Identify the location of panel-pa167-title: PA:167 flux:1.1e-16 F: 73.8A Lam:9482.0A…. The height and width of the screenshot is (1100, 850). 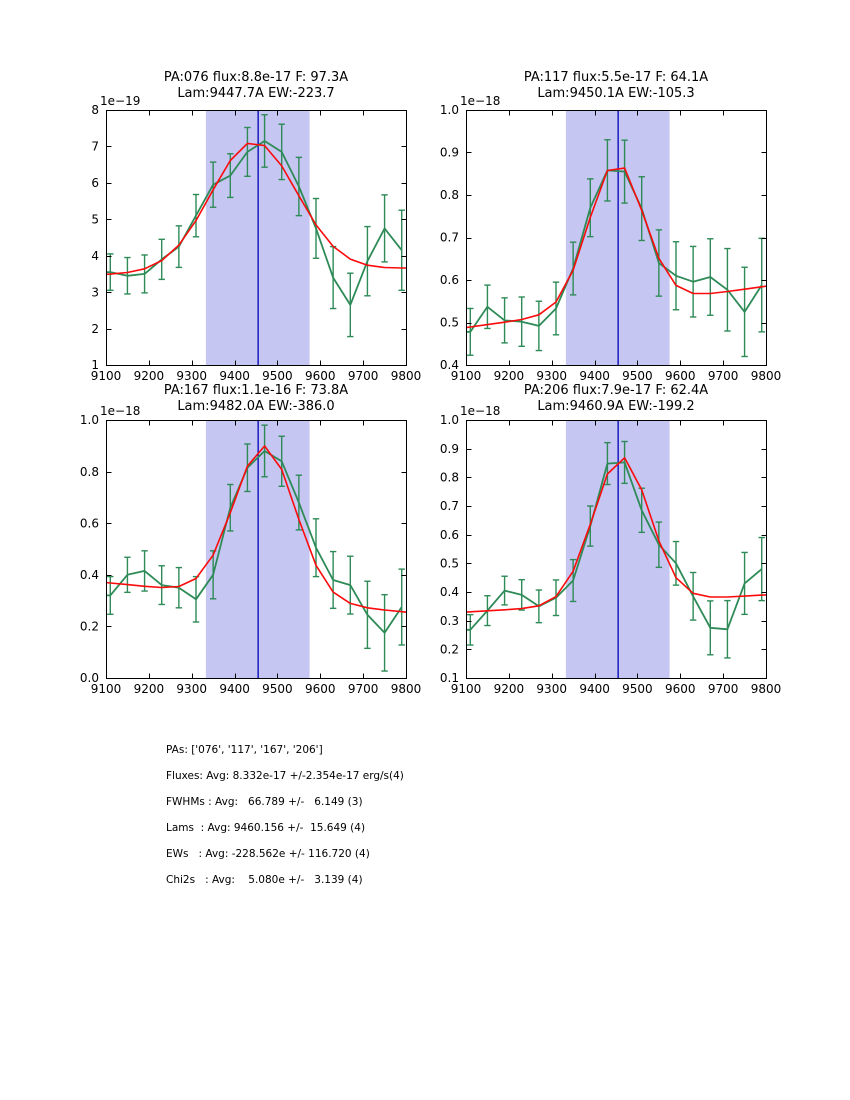
(256, 399).